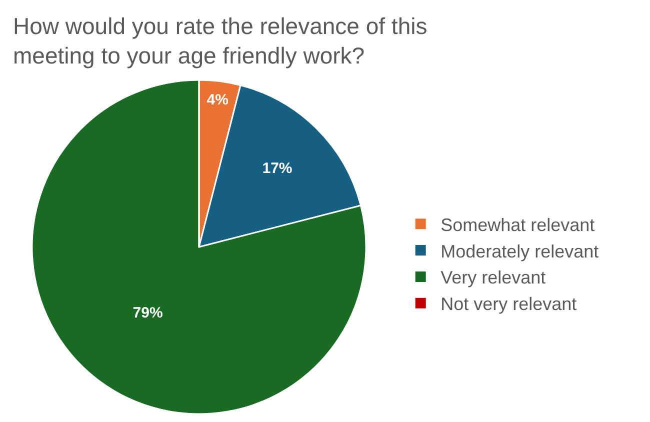 The height and width of the screenshot is (422, 650). Describe the element at coordinates (220, 40) in the screenshot. I see `chart-title: How would you rate the relevance of this meeting to your age friendly work?` at that location.